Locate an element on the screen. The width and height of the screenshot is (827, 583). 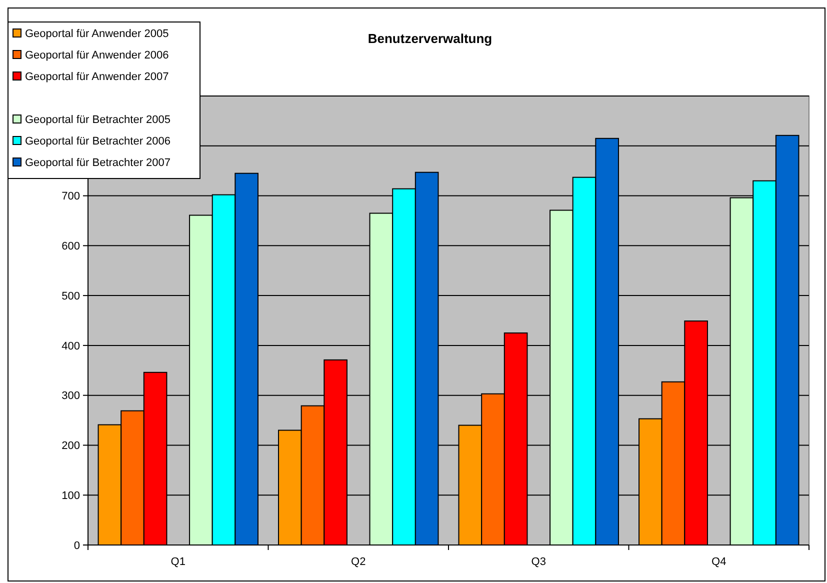
x-tick-label: Q4 is located at coordinates (719, 562).